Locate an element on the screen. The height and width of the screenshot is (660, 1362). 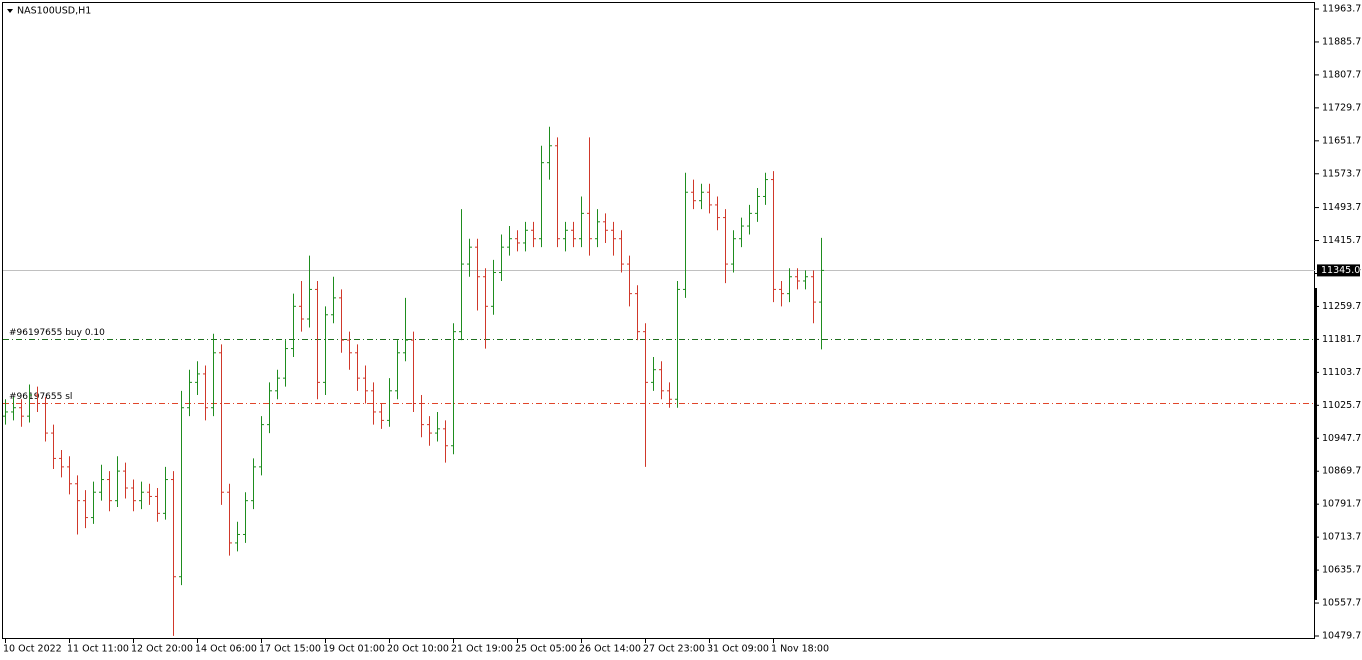
x-tick-label: 19 Oct 01:00 is located at coordinates (354, 649).